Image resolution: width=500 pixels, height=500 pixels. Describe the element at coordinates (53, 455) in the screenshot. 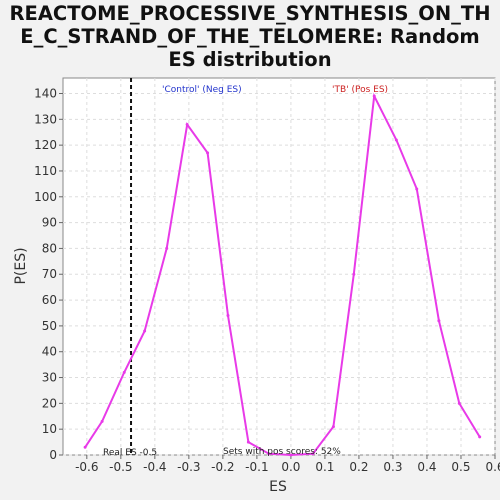

I see `y-tick-label: 0` at that location.